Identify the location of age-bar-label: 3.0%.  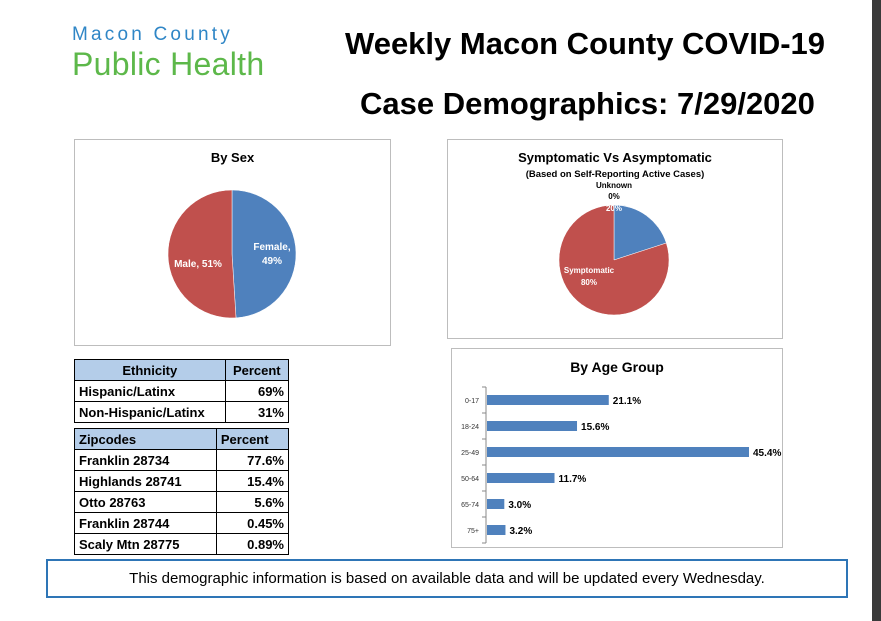
(519, 505).